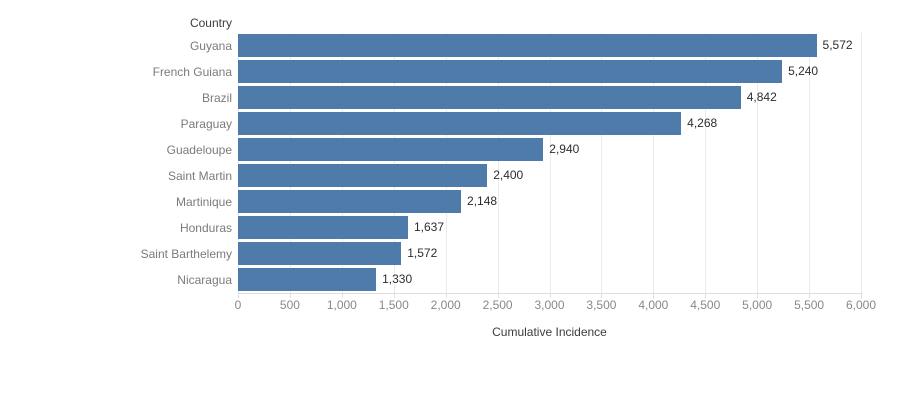  Describe the element at coordinates (289, 305) in the screenshot. I see `x-tick-label: 500` at that location.